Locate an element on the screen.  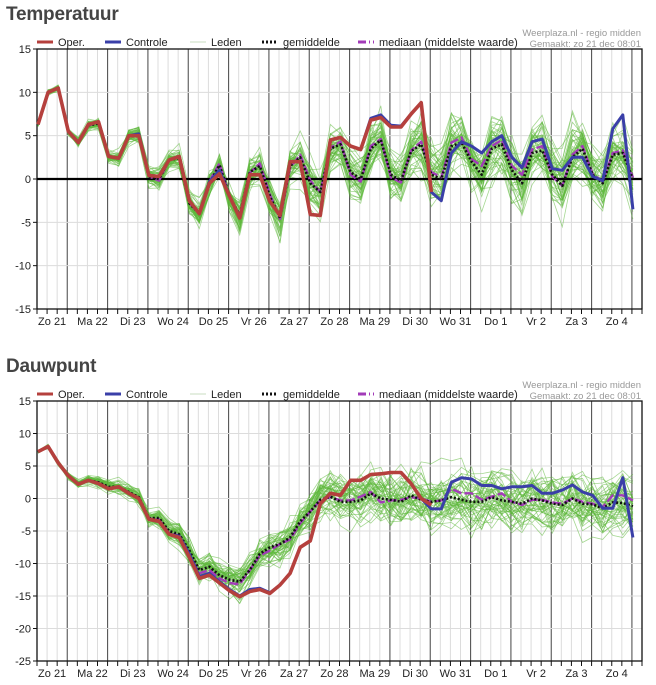
chart-title-dauwpunt: Dauwpunt is located at coordinates (51, 366).